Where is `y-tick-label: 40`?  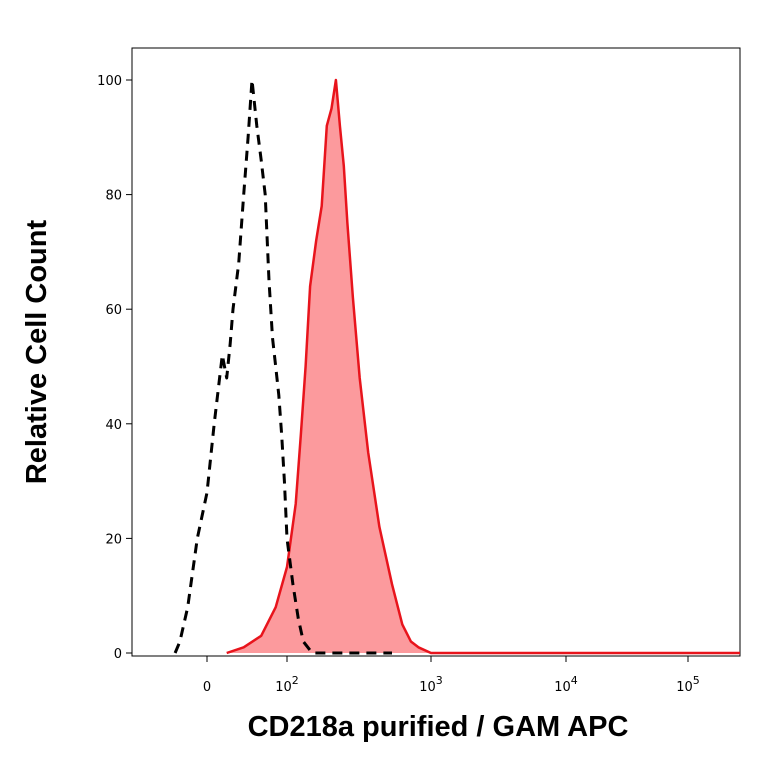
y-tick-label: 40 is located at coordinates (113, 425).